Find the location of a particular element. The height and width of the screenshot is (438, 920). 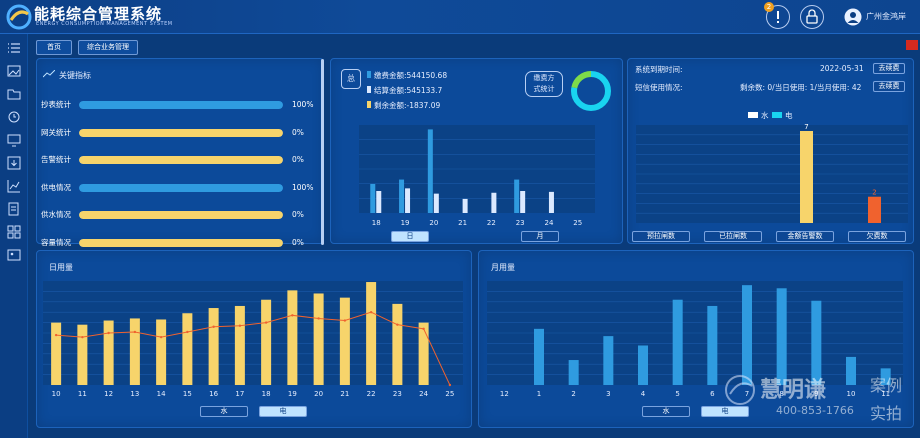

folder-icon is located at coordinates (14, 94).